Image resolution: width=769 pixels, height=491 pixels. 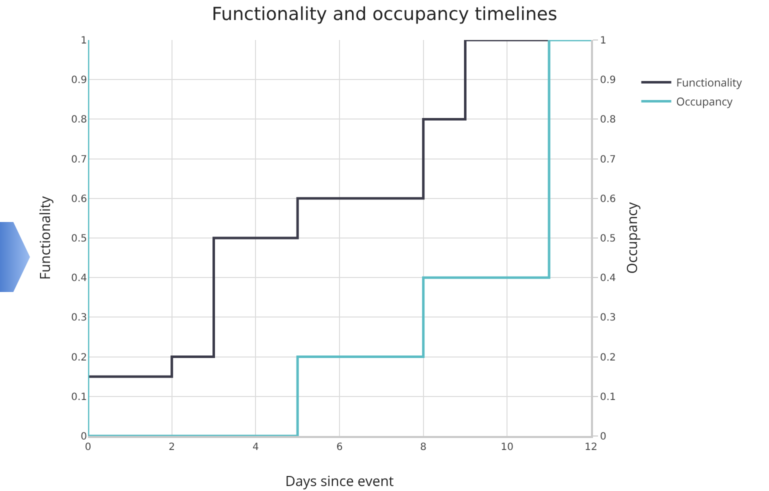 What do you see at coordinates (79, 120) in the screenshot?
I see `y-tick-label: 0.8` at bounding box center [79, 120].